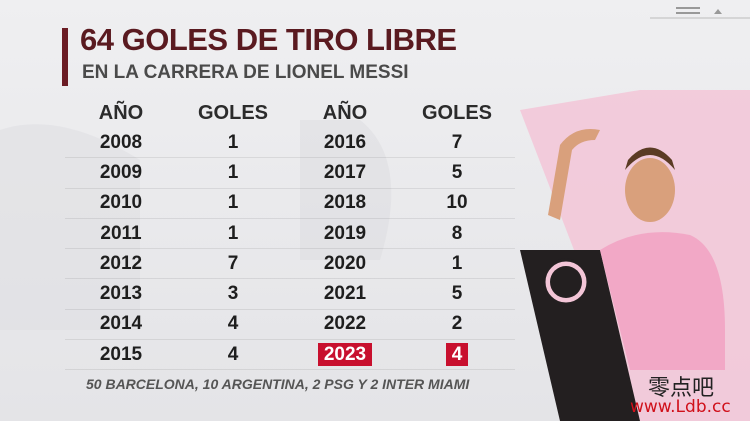 This screenshot has width=750, height=421. I want to click on cell-text: 8, so click(457, 233).